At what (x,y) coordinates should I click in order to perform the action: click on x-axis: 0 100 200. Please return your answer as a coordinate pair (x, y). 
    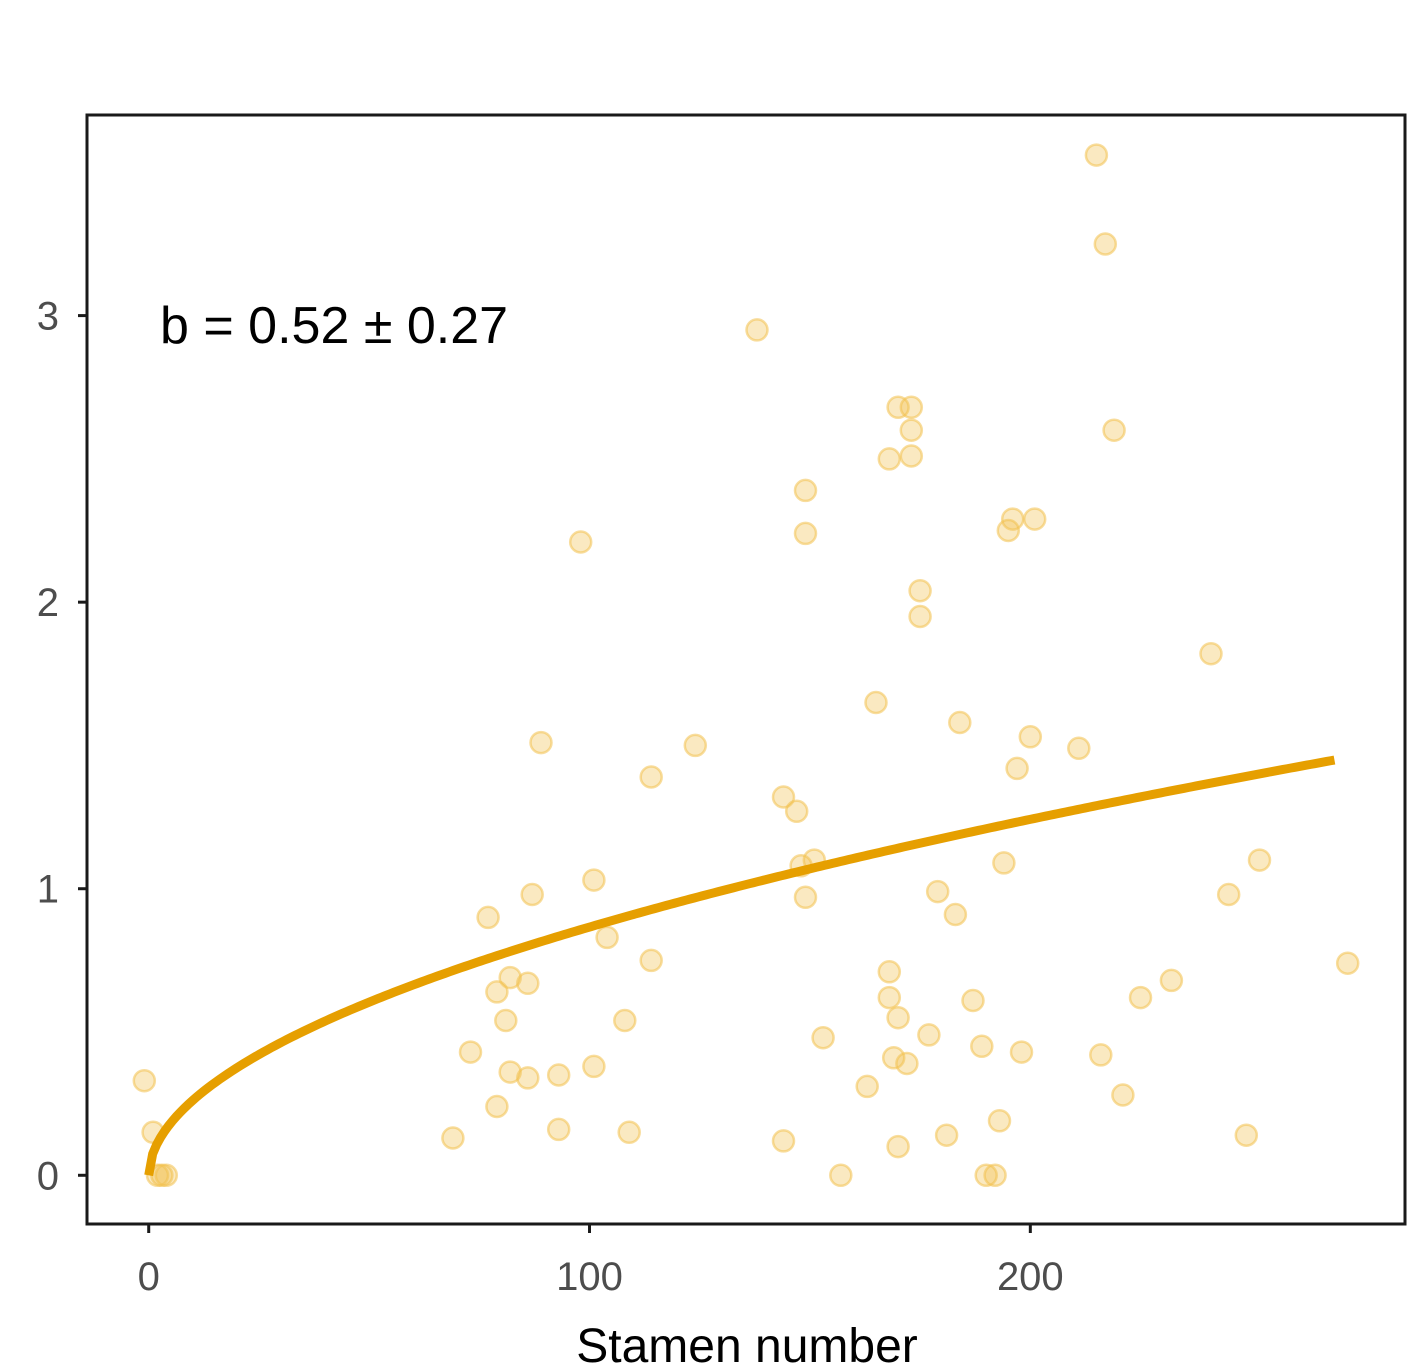
    Looking at the image, I should click on (601, 1261).